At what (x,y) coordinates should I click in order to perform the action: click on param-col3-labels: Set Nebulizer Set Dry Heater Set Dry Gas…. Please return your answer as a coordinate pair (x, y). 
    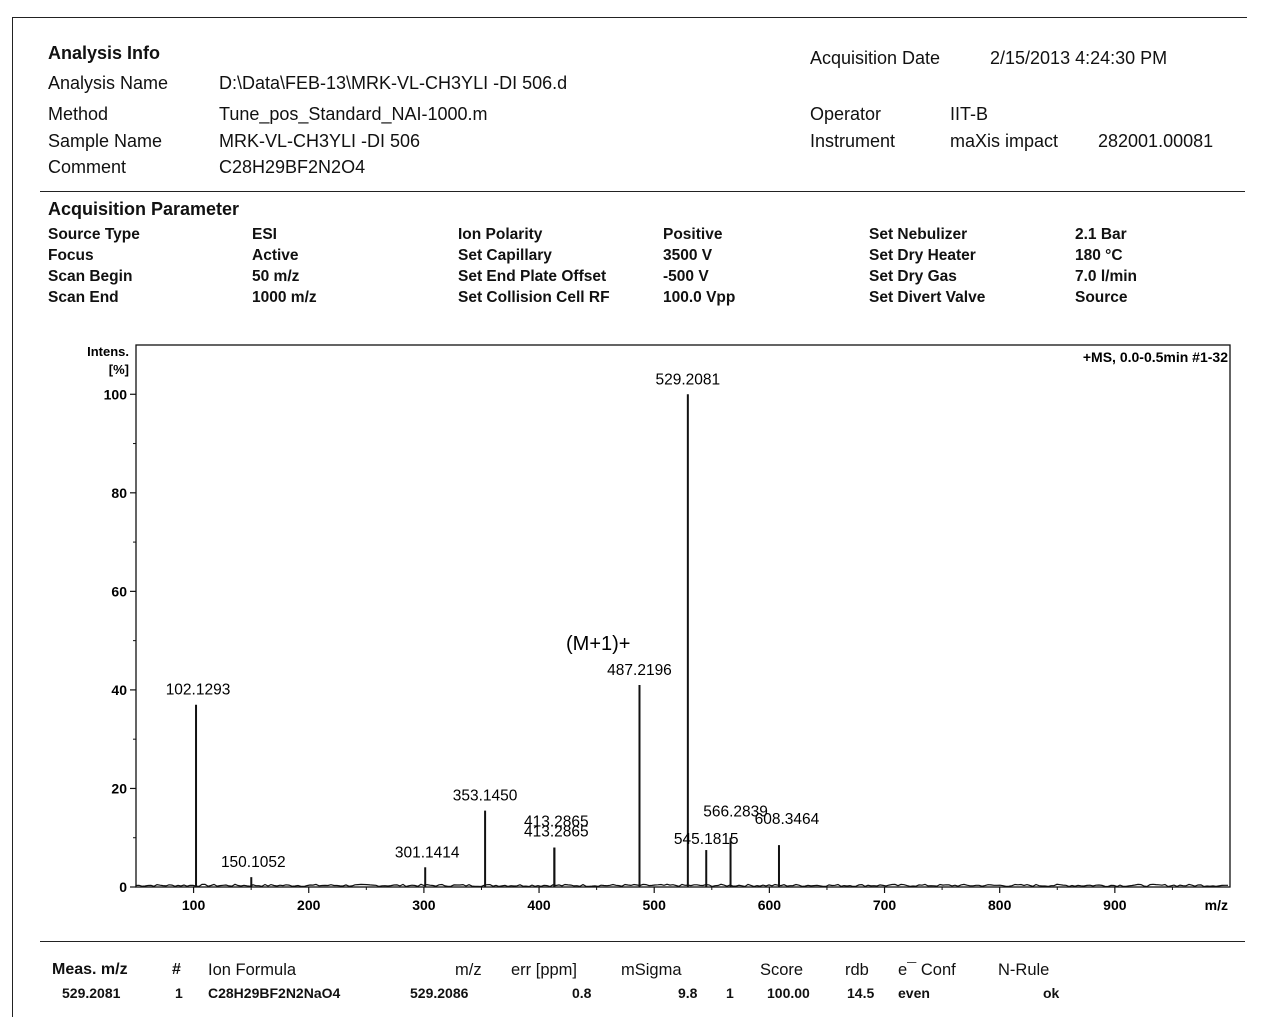
    Looking at the image, I should click on (927, 266).